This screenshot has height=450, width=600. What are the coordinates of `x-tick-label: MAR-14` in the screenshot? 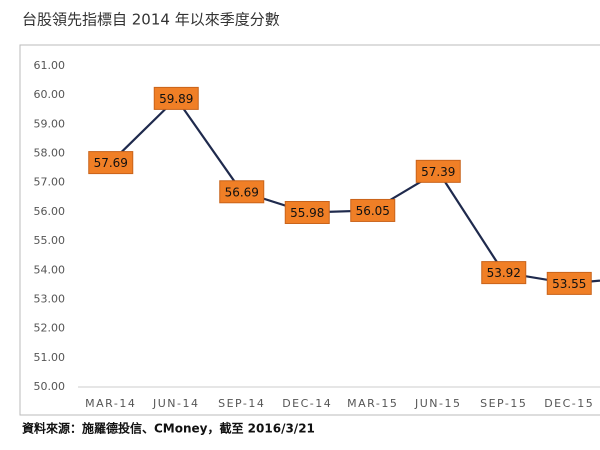 It's located at (110, 403).